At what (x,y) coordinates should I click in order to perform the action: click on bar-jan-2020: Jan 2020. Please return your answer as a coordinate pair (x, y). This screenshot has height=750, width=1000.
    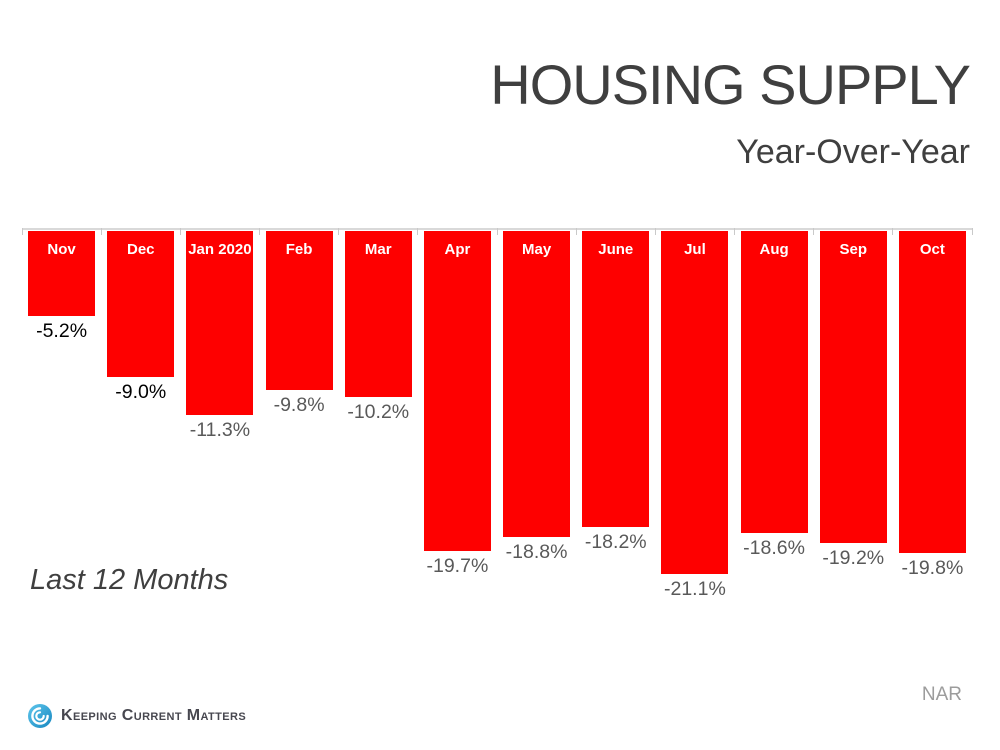
    Looking at the image, I should click on (220, 323).